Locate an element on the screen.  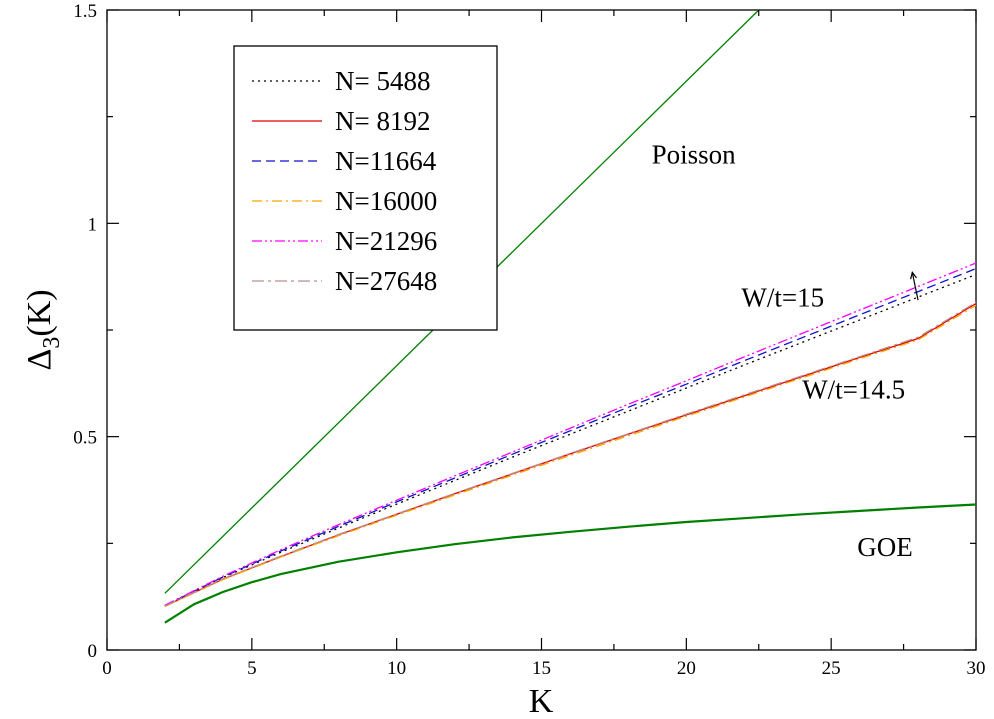
x-tick-label: 0 is located at coordinates (107, 668).